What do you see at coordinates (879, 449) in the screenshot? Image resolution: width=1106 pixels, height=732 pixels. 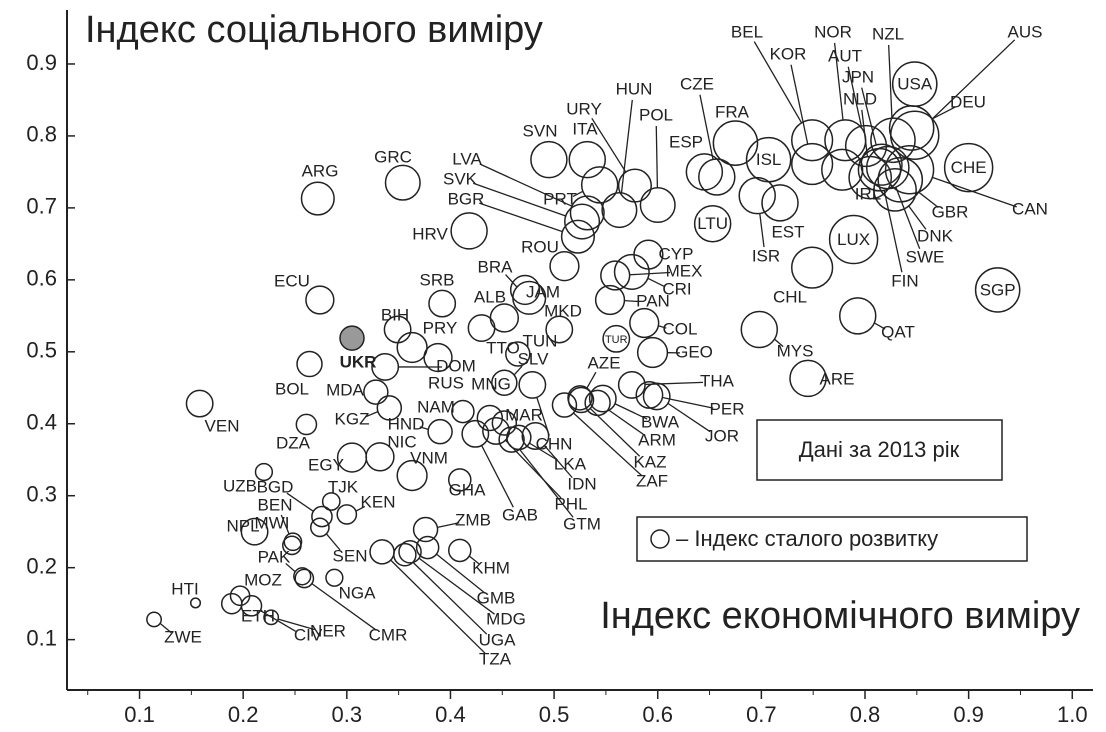 I see `annotation: Дані за 2013 рік` at bounding box center [879, 449].